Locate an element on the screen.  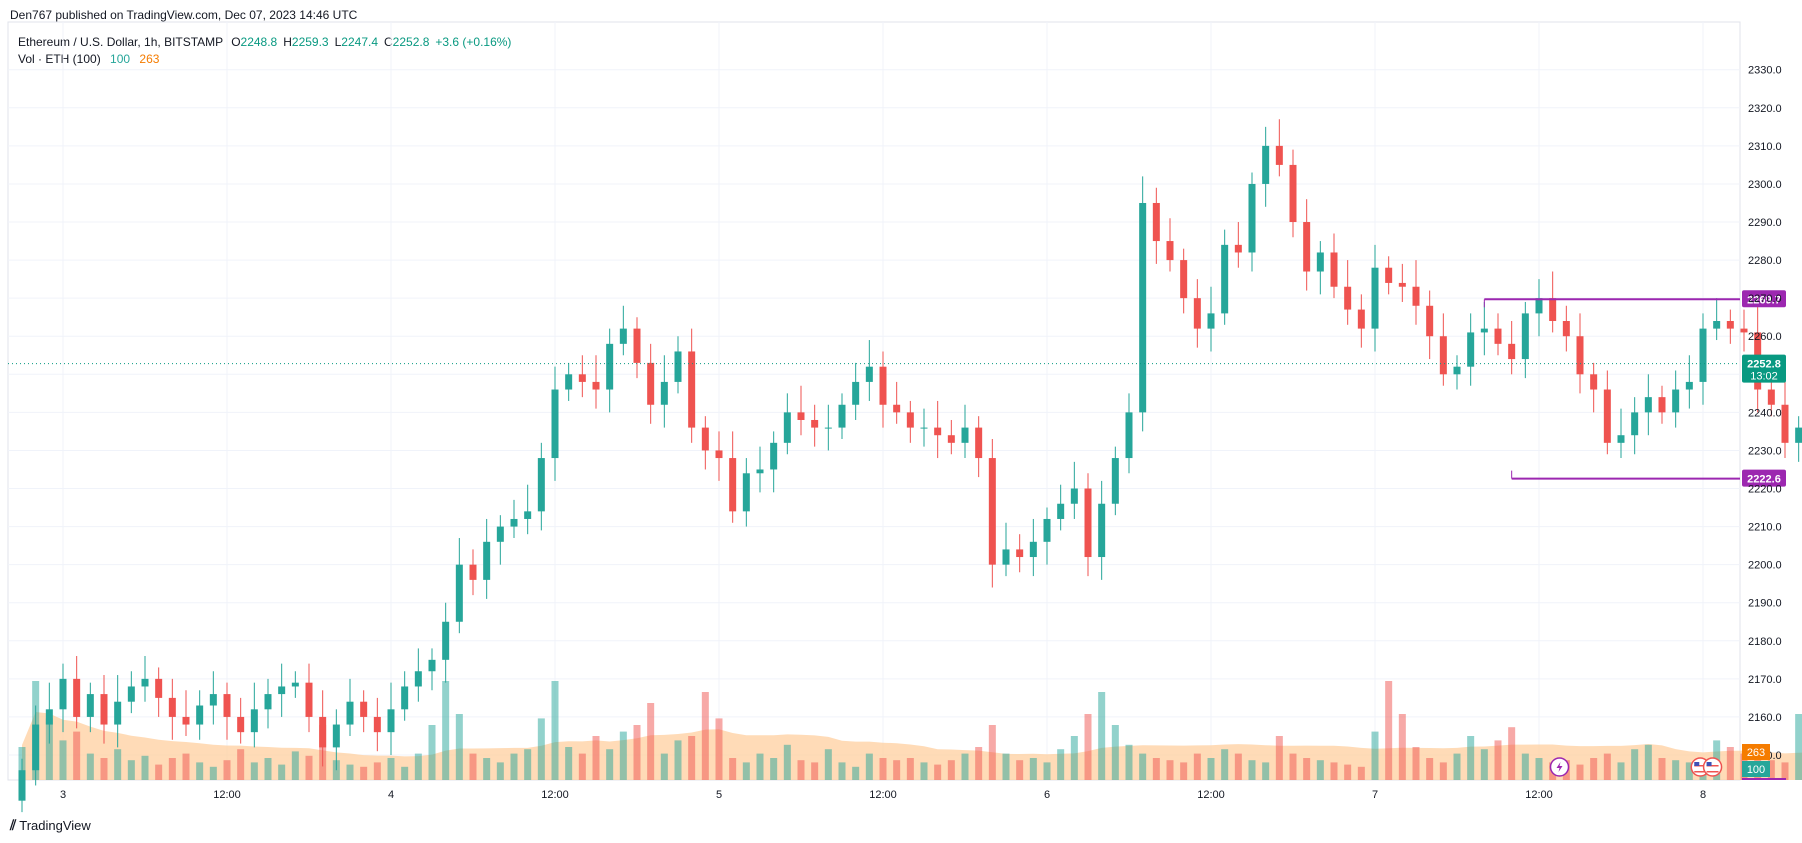
tradingview-logo-icon: ⫽ is located at coordinates (13, 825).